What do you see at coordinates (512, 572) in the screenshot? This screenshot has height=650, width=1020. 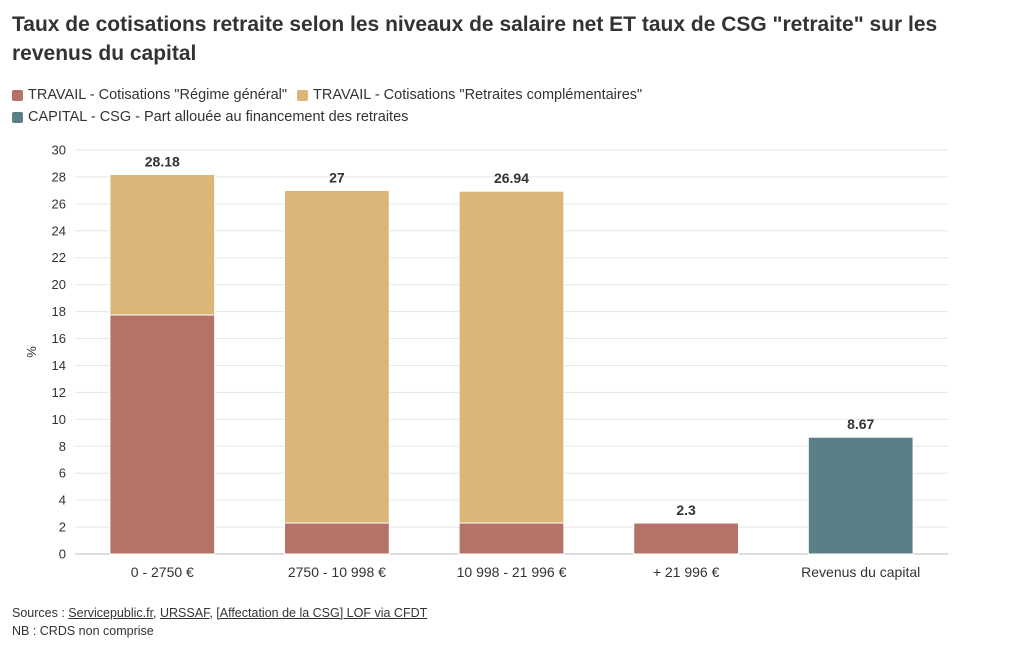 I see `x-tick-label: 10 998 - 21 996 €` at bounding box center [512, 572].